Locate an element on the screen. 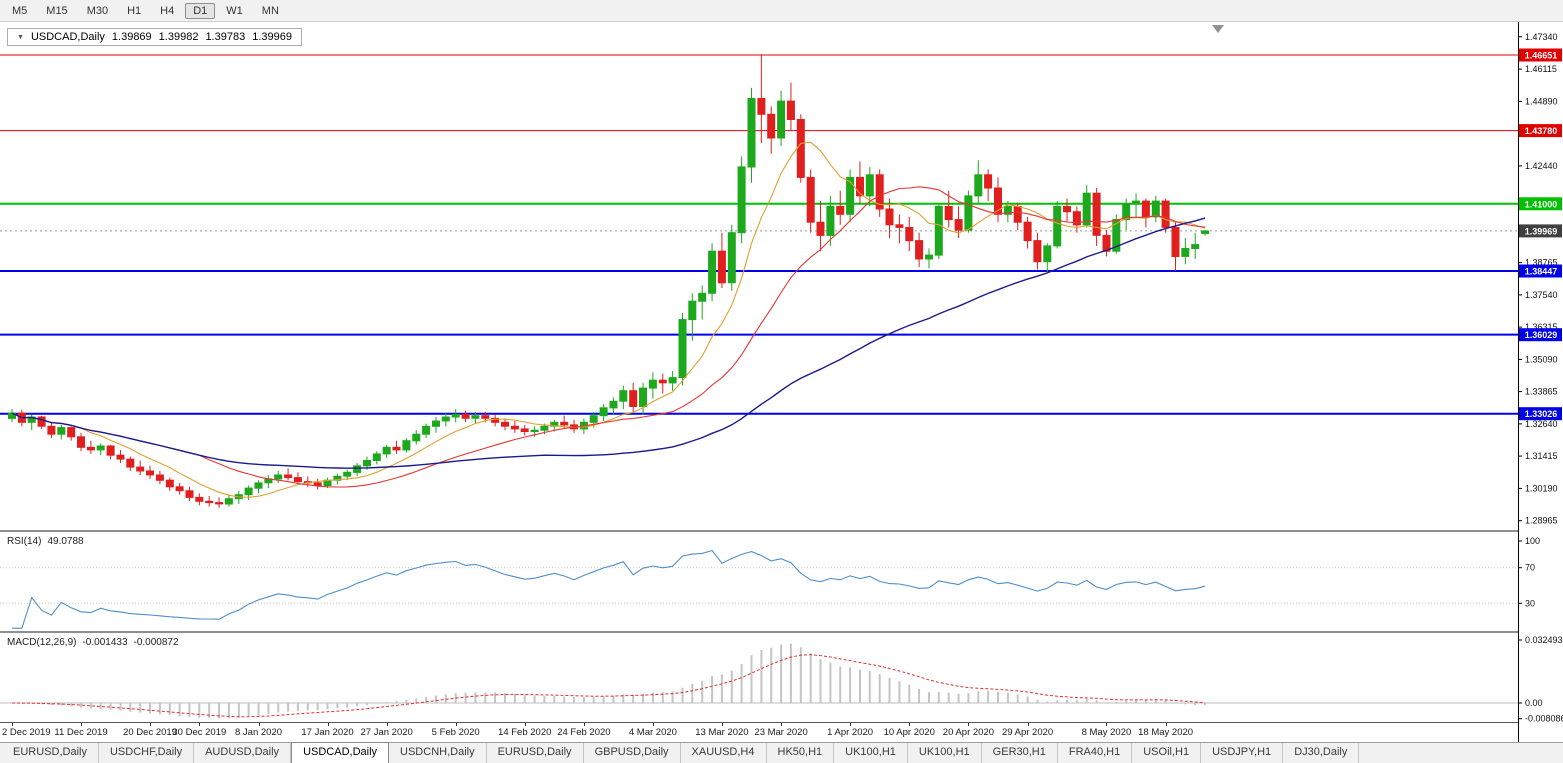  price-badge-label: 1.39969 is located at coordinates (1541, 231).